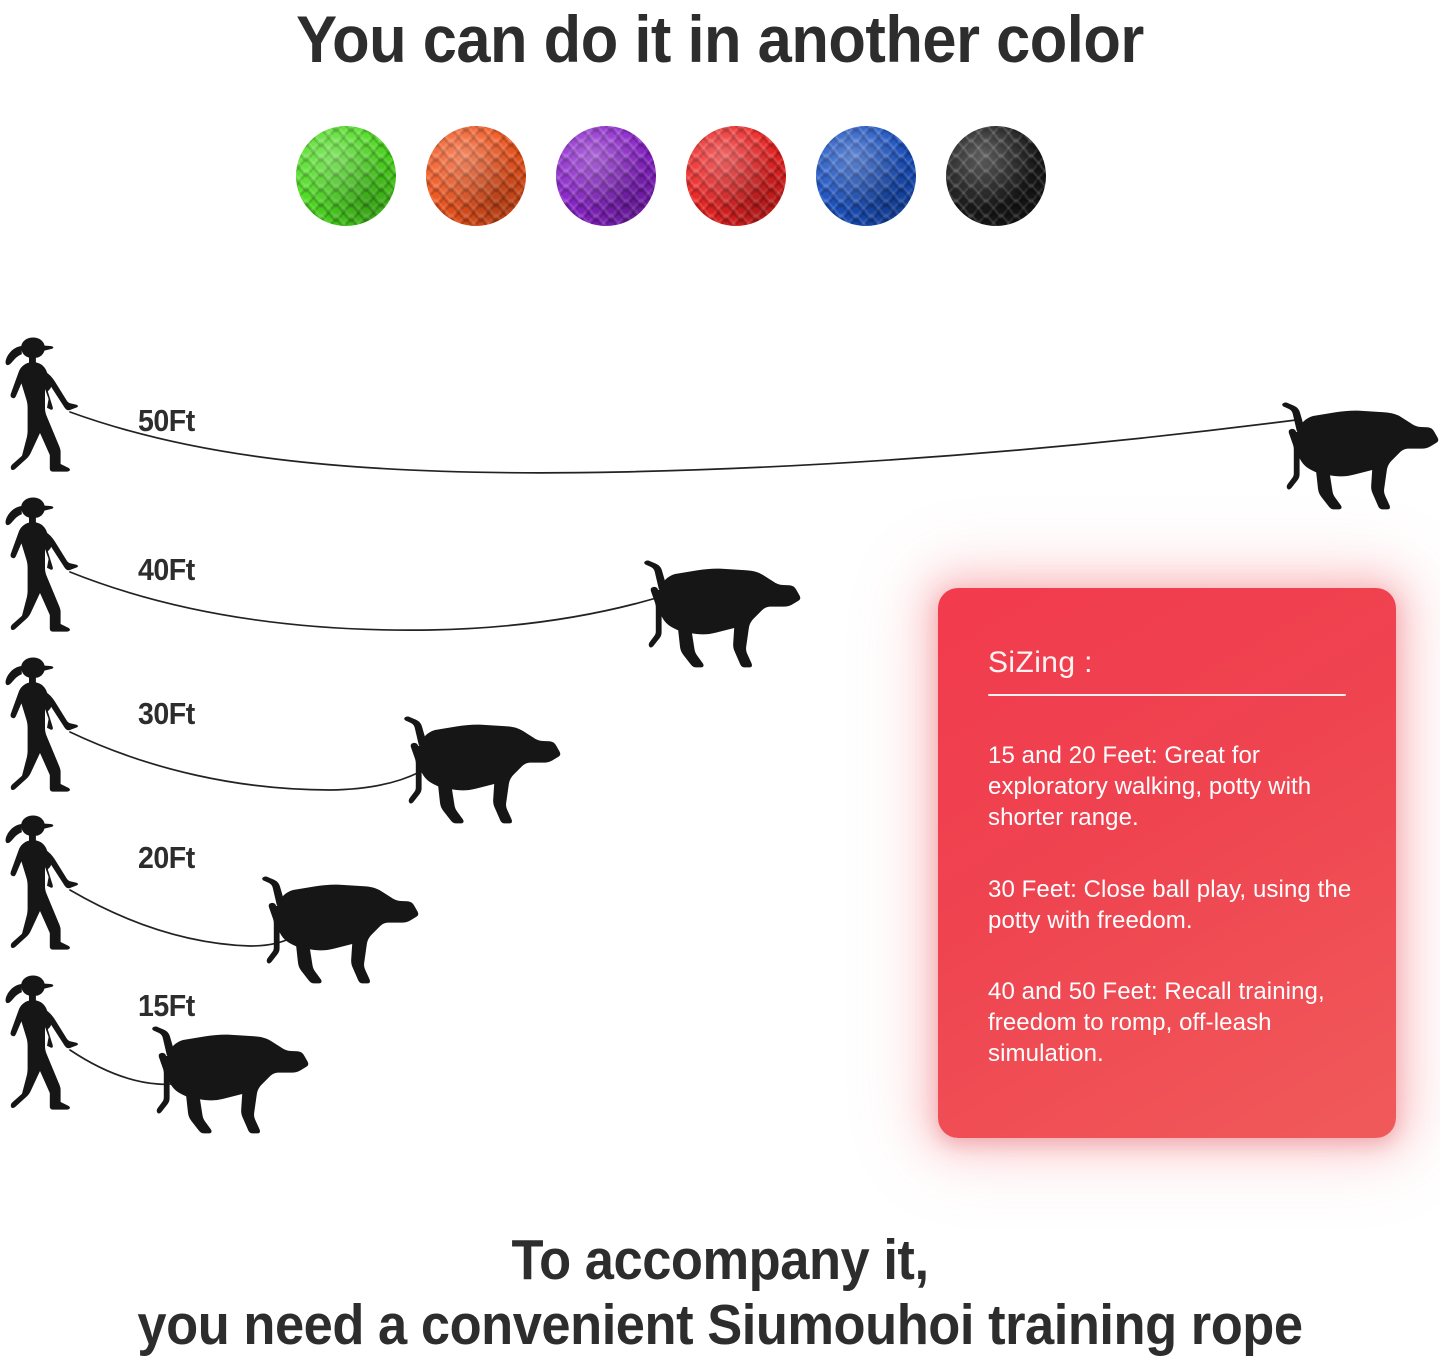  What do you see at coordinates (166, 713) in the screenshot?
I see `length-label-30ft: 30Ft` at bounding box center [166, 713].